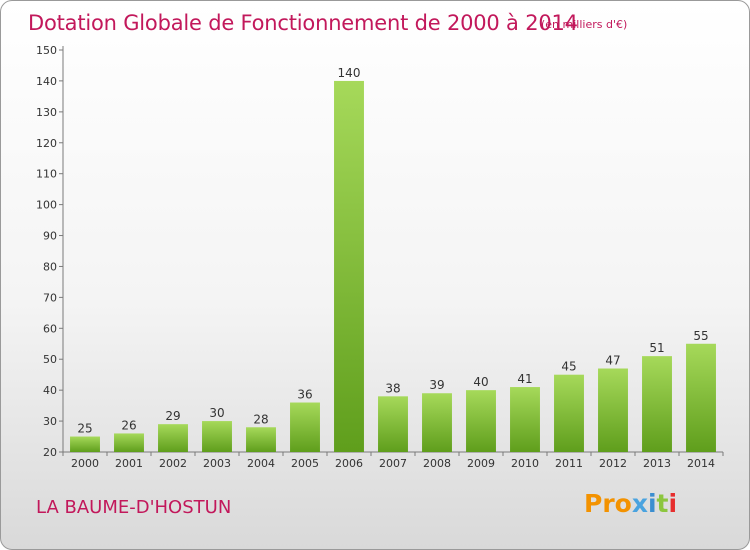 This screenshot has width=750, height=550. What do you see at coordinates (525, 463) in the screenshot?
I see `x-tick-label: 2010` at bounding box center [525, 463].